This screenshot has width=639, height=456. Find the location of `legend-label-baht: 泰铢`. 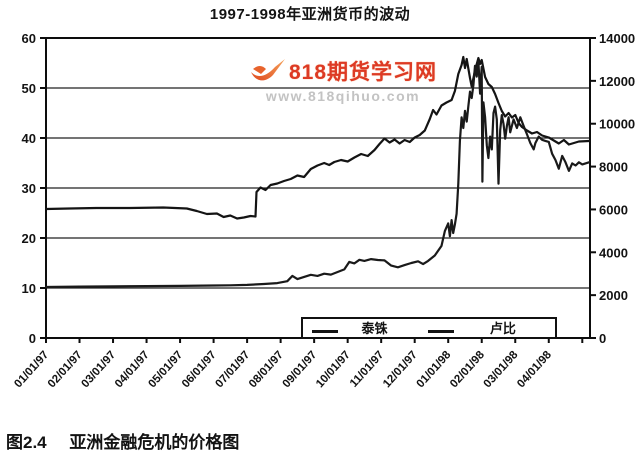

legend-label-baht: 泰铢 is located at coordinates (374, 328).